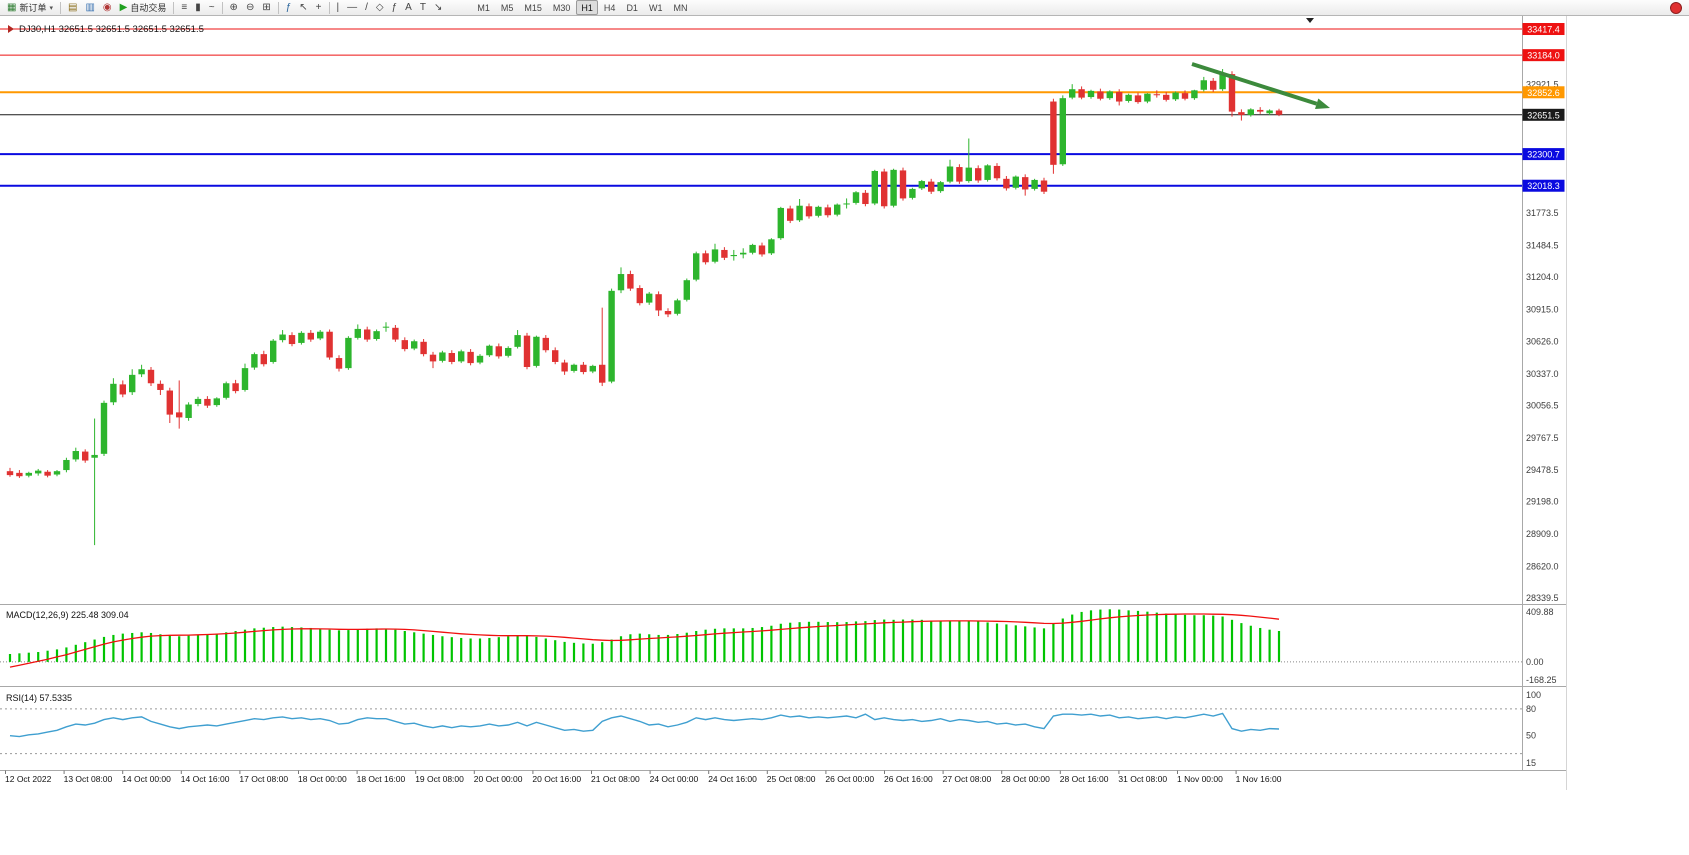 Image resolution: width=1689 pixels, height=855 pixels. What do you see at coordinates (123, 7) in the screenshot?
I see `autotrading-glyph: ▶` at bounding box center [123, 7].